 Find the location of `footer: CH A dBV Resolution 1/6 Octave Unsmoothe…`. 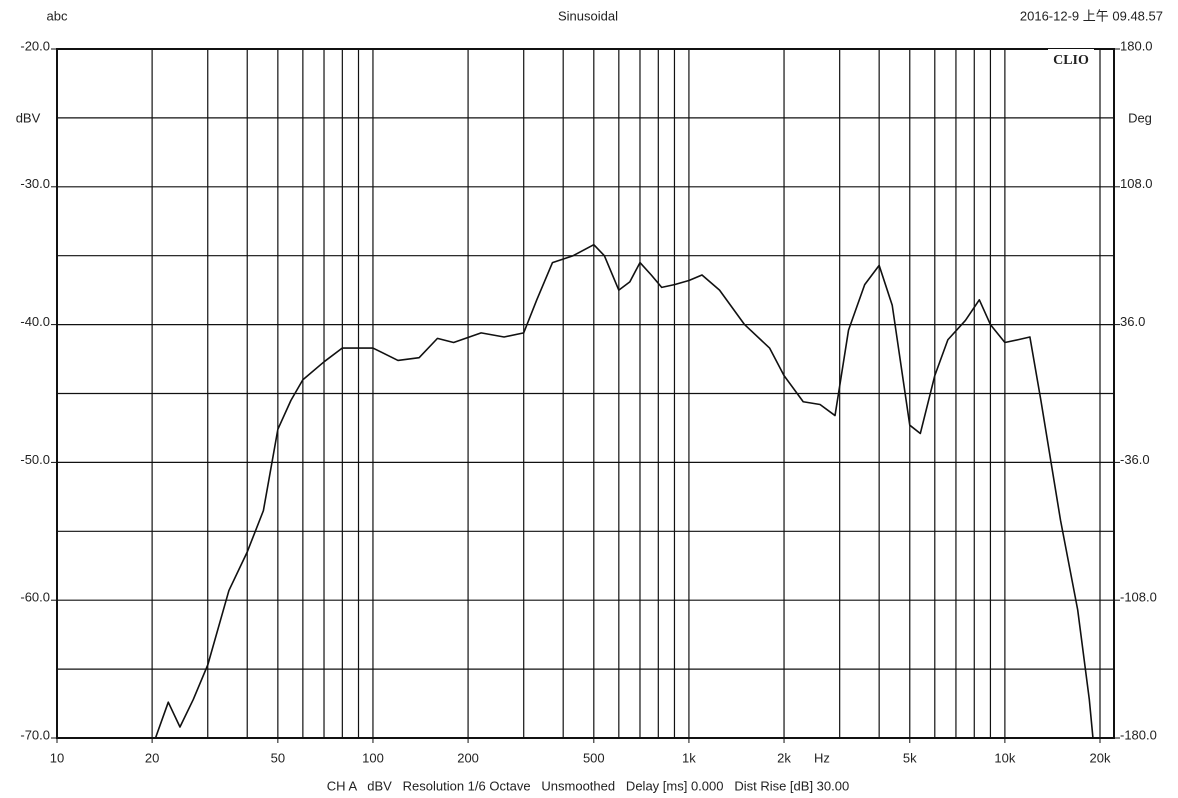

footer: CH A dBV Resolution 1/6 Octave Unsmoothe… is located at coordinates (588, 785).